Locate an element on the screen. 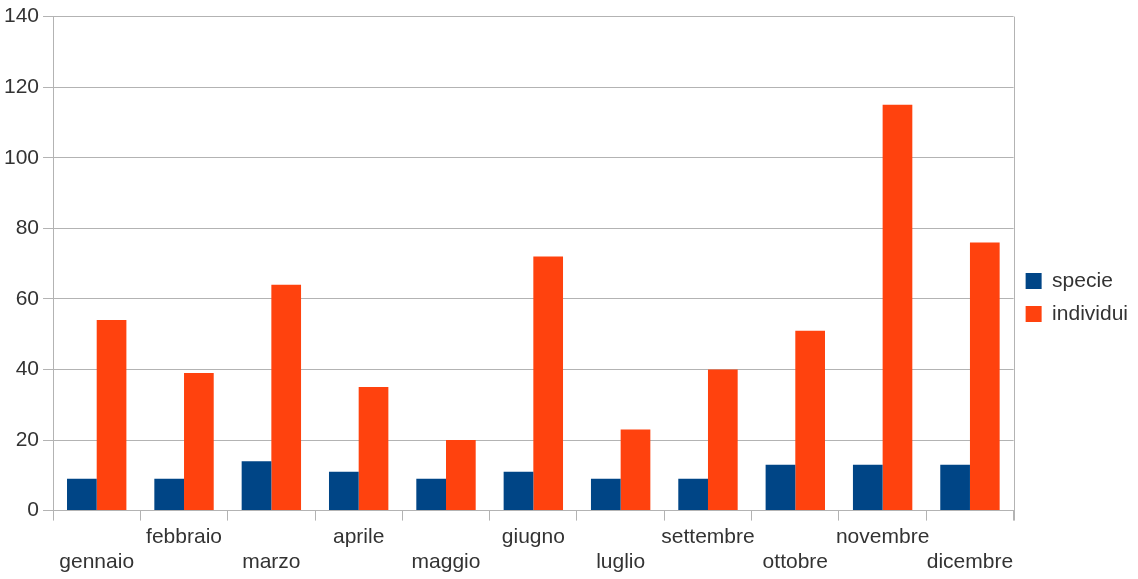 This screenshot has height=579, width=1138. legend-label: specie is located at coordinates (1082, 279).